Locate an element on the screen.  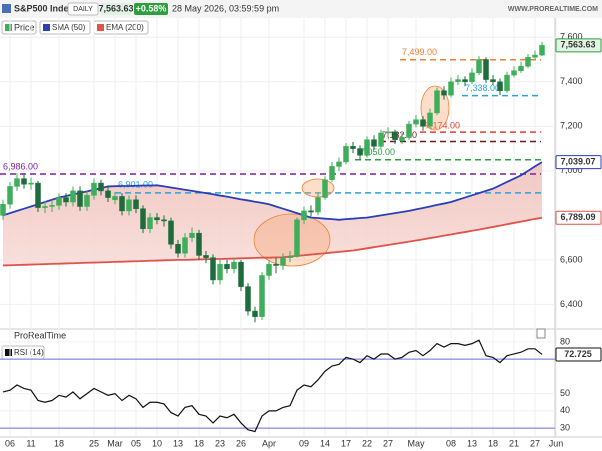
level-label: 7,132.00 is located at coordinates (399, 135).